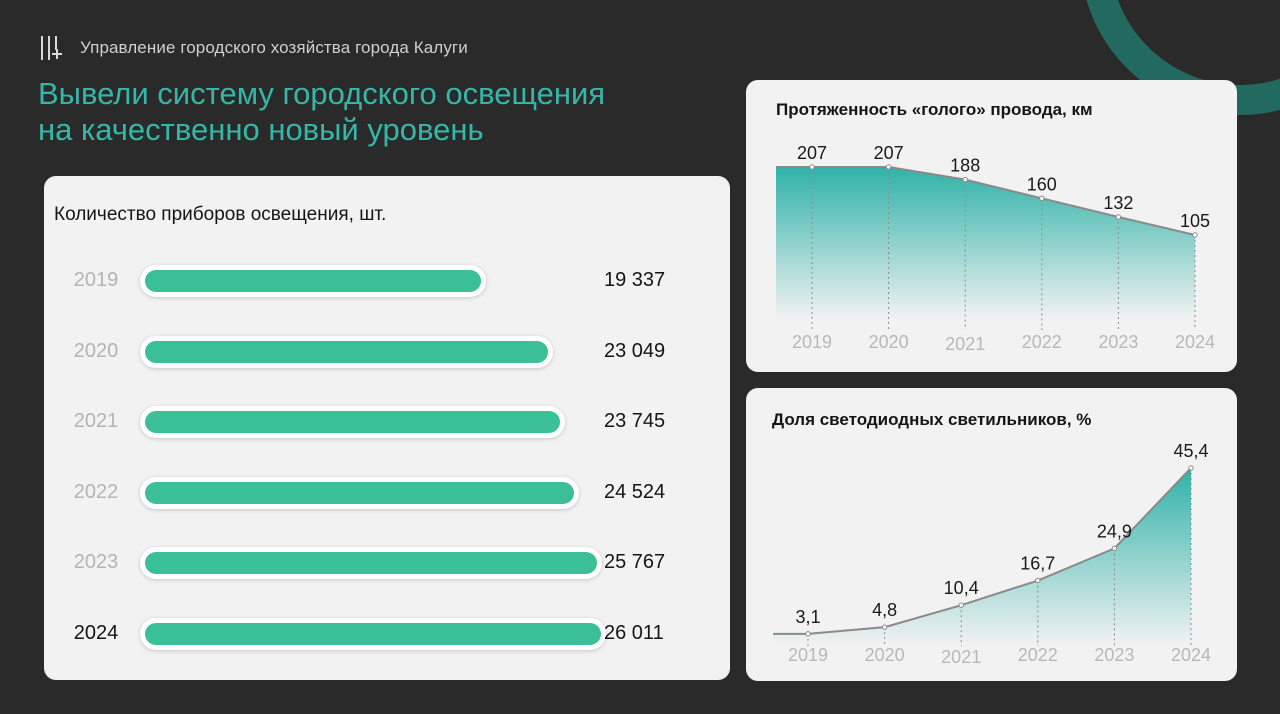 The width and height of the screenshot is (1280, 714). What do you see at coordinates (51, 48) in the screenshot?
I see `organization-logo-icon` at bounding box center [51, 48].